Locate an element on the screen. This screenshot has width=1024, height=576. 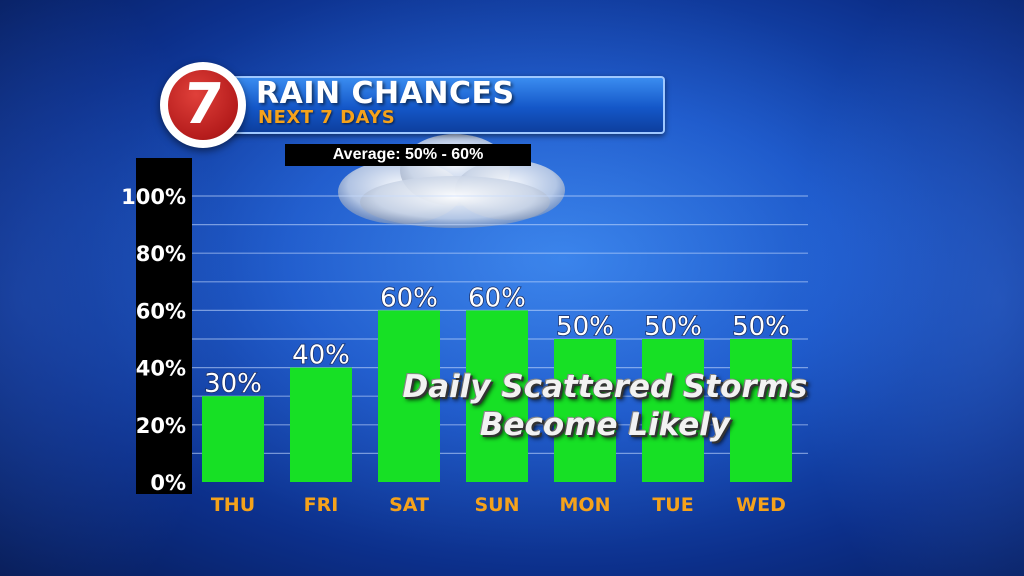
annotation-line-2: Become Likely is located at coordinates (605, 425).